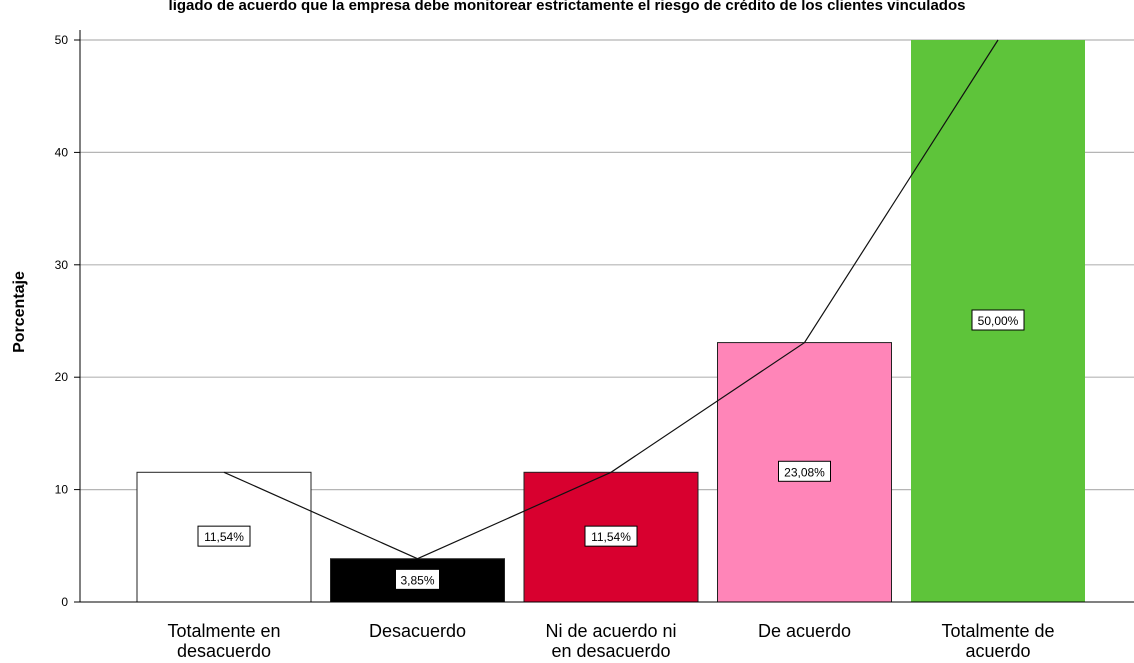  I want to click on category-label: Ni de acuerdo ni, so click(610, 631).